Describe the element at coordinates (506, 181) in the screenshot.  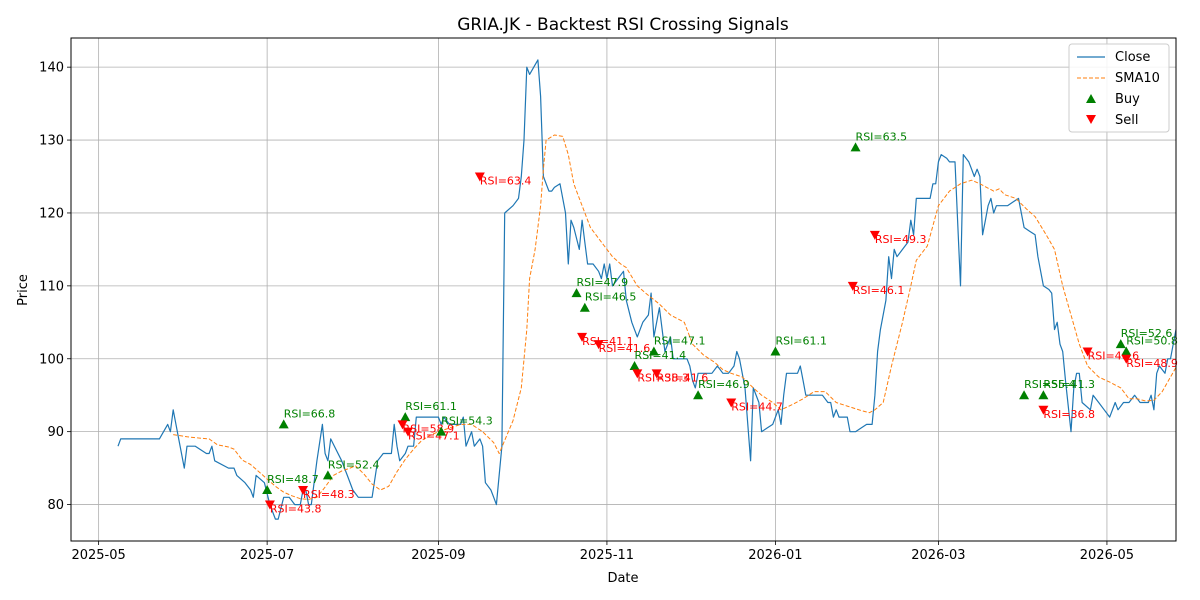
I see `sell-signal-label: RSI=63.4` at that location.